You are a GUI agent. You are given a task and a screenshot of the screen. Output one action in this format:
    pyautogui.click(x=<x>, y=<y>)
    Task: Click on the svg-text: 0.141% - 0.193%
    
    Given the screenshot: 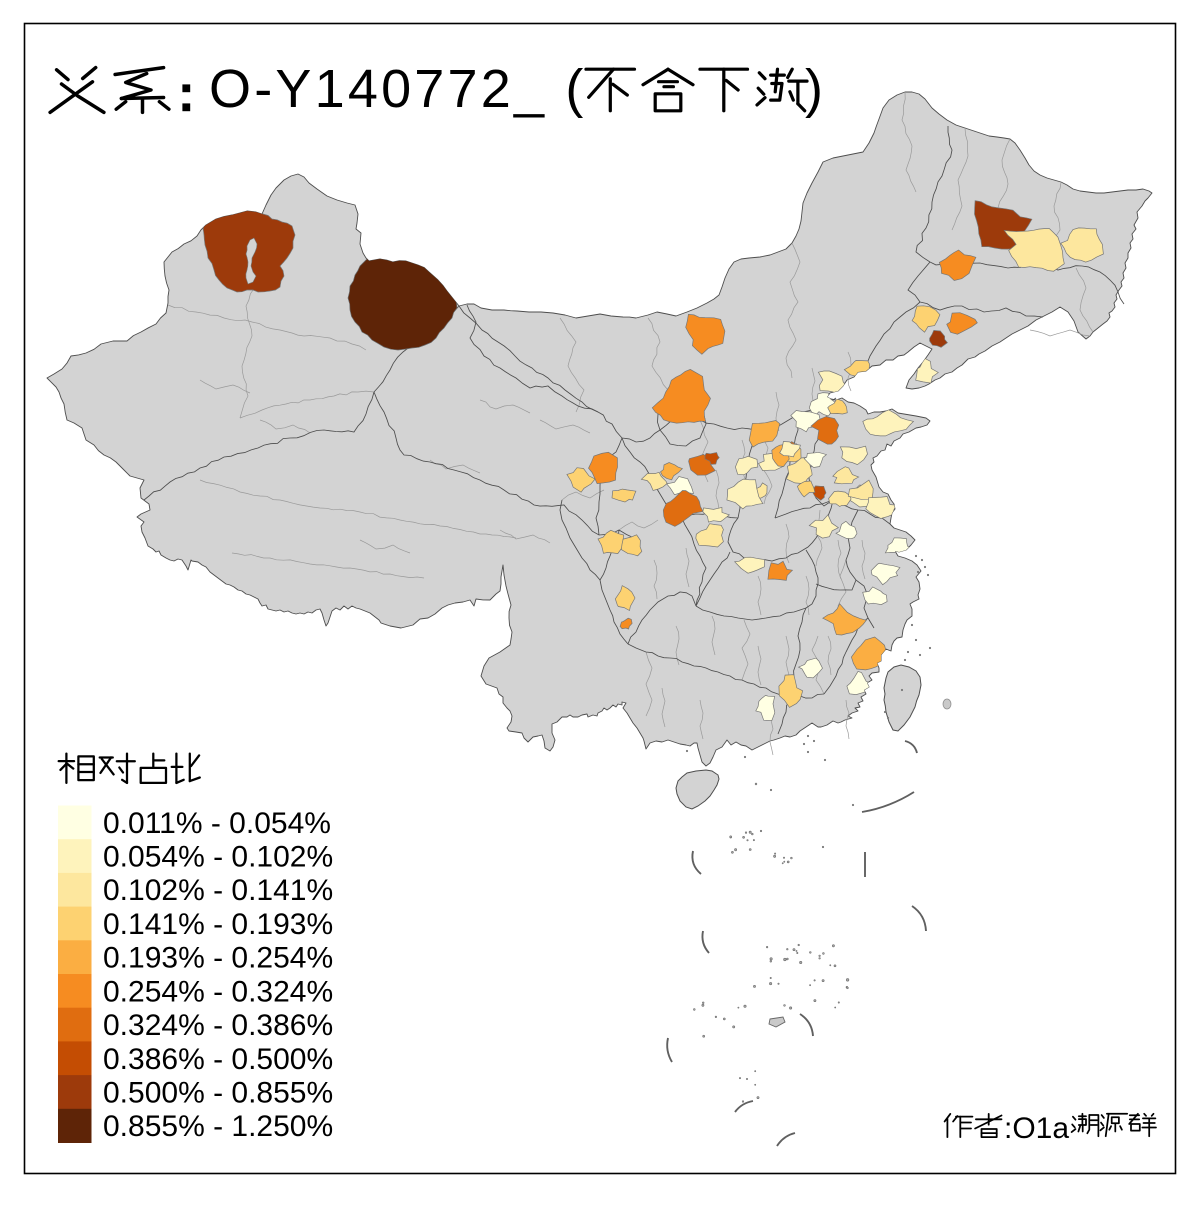 What is the action you would take?
    pyautogui.click(x=218, y=924)
    